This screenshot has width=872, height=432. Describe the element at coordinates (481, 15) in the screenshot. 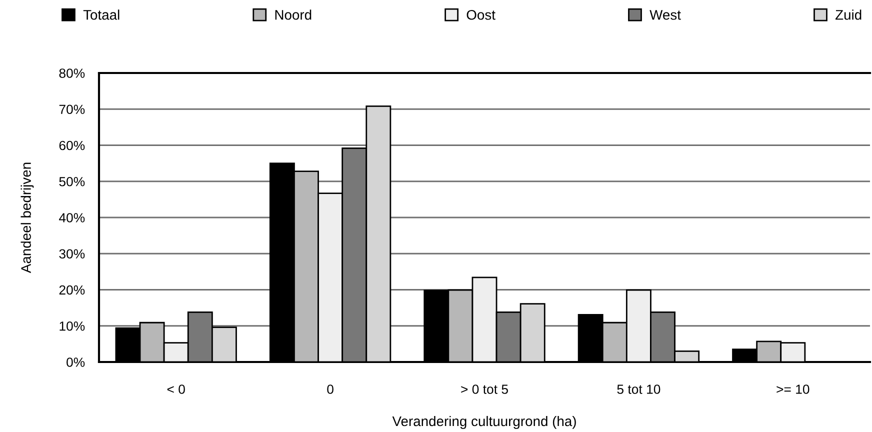

I see `legend-label: Oost` at that location.